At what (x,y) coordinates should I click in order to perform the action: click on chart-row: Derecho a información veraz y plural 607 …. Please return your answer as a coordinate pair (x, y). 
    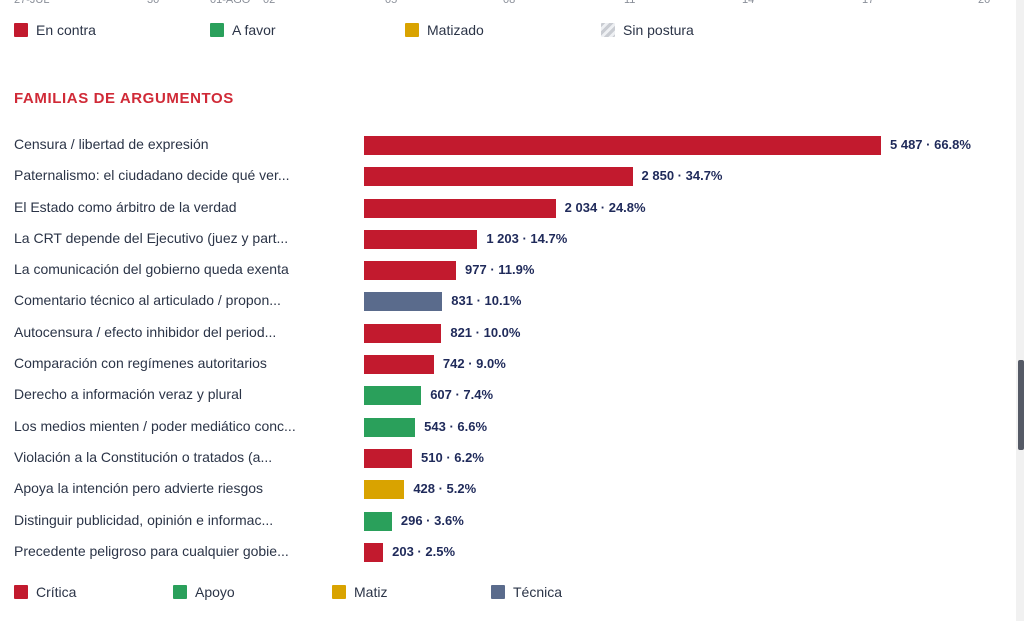
    Looking at the image, I should click on (514, 397).